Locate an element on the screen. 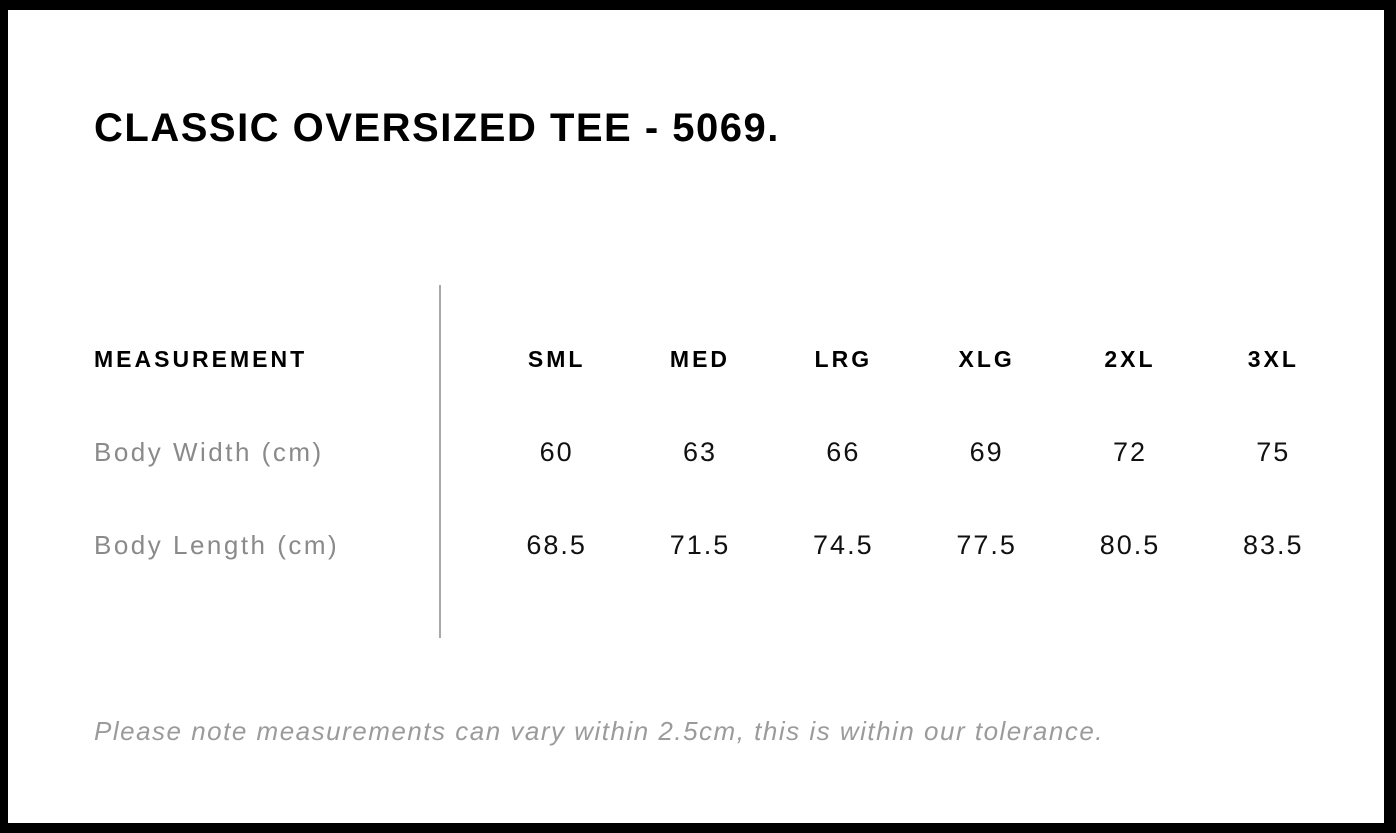 This screenshot has width=1396, height=833. body-width-value-xlg: 69 is located at coordinates (986, 452).